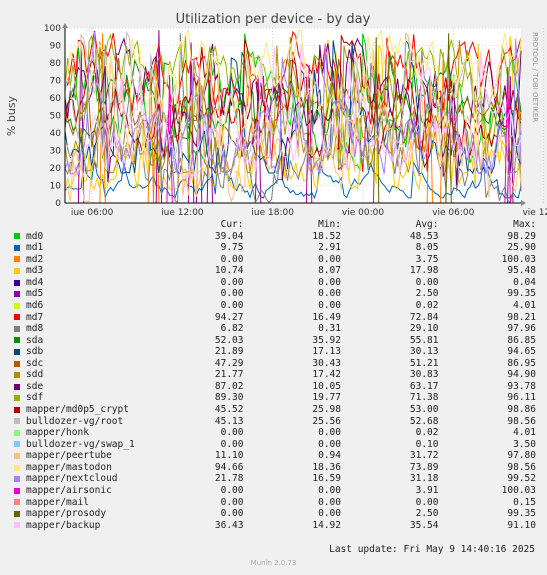  Describe the element at coordinates (524, 305) in the screenshot. I see `legend-max-value: 4.01` at that location.